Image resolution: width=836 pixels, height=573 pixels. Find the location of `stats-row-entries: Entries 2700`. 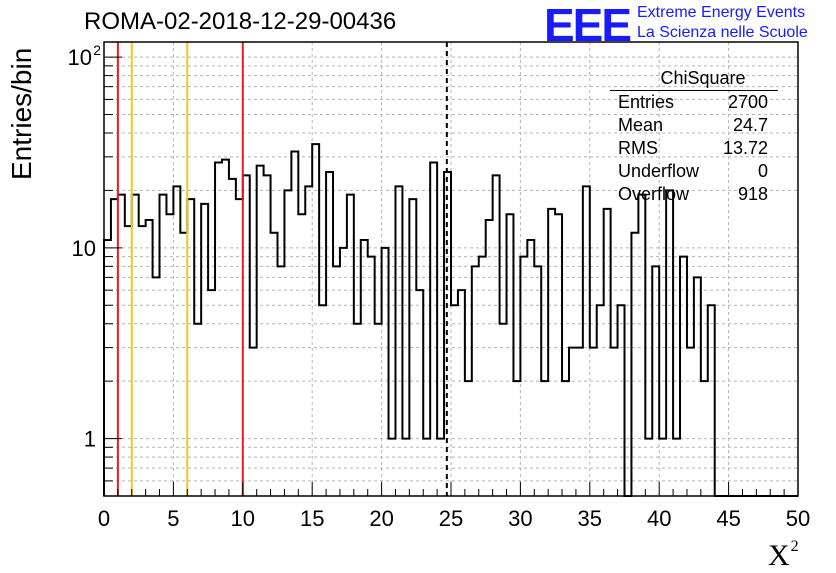

stats-row-entries: Entries 2700 is located at coordinates (694, 102).